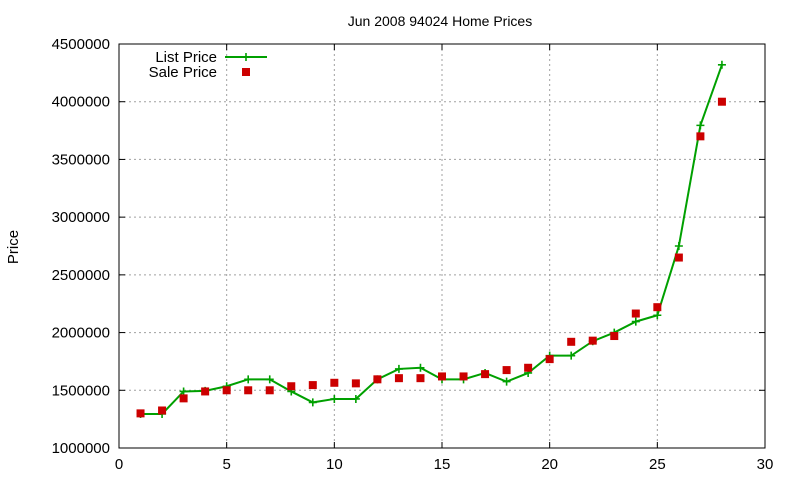 The height and width of the screenshot is (480, 800). Describe the element at coordinates (81, 333) in the screenshot. I see `y-tick-label: 2000000` at that location.